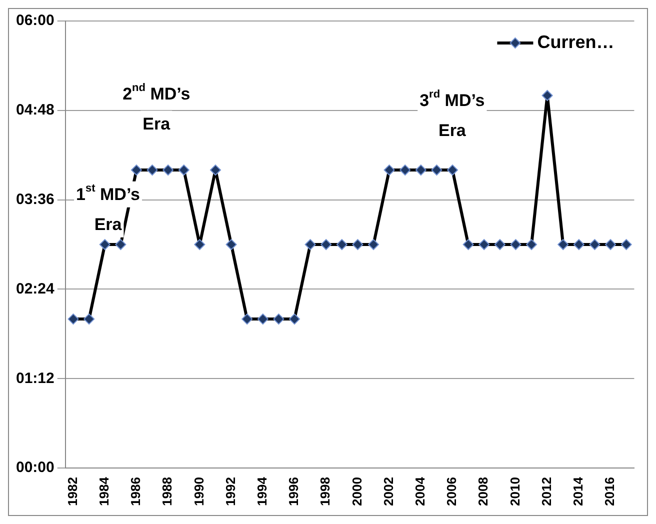 The height and width of the screenshot is (524, 656). What do you see at coordinates (546, 491) in the screenshot?
I see `x-tick-label: 2012` at bounding box center [546, 491].